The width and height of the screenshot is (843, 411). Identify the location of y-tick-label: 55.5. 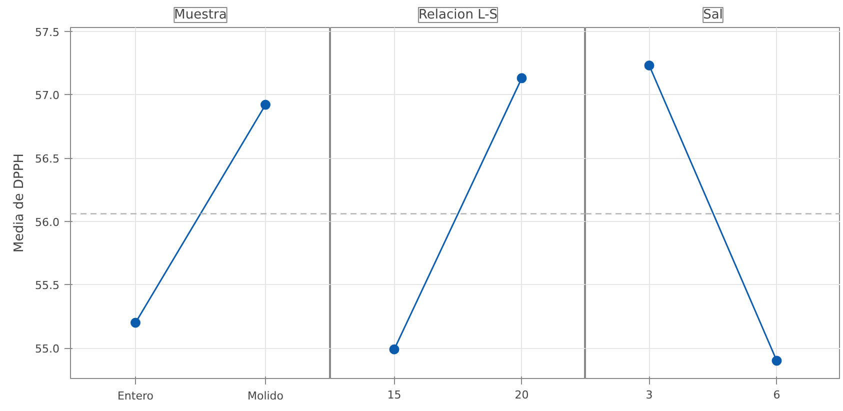
(47, 285).